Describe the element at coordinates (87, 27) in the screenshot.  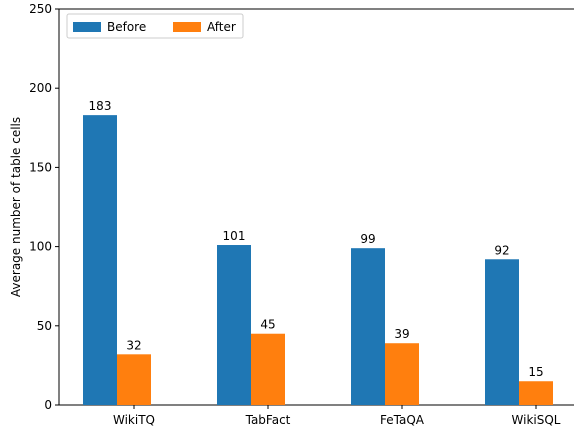
I see `legend-swatch-before` at that location.